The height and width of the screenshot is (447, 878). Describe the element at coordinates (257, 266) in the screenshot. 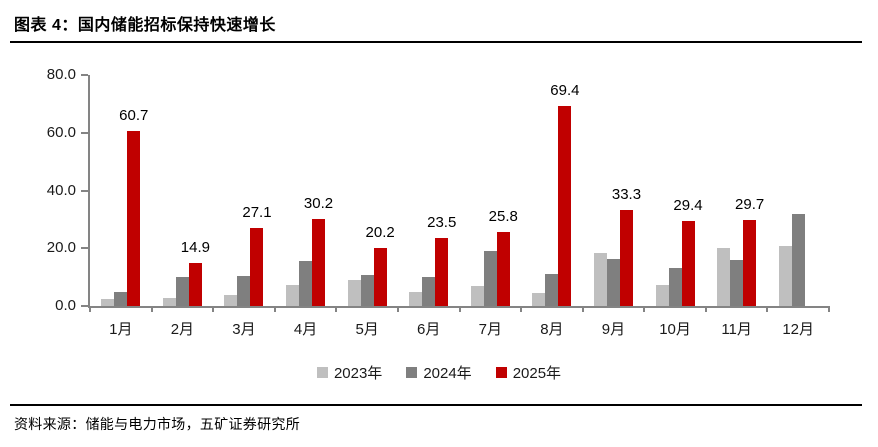

I see `bar-2025年-m3` at that location.